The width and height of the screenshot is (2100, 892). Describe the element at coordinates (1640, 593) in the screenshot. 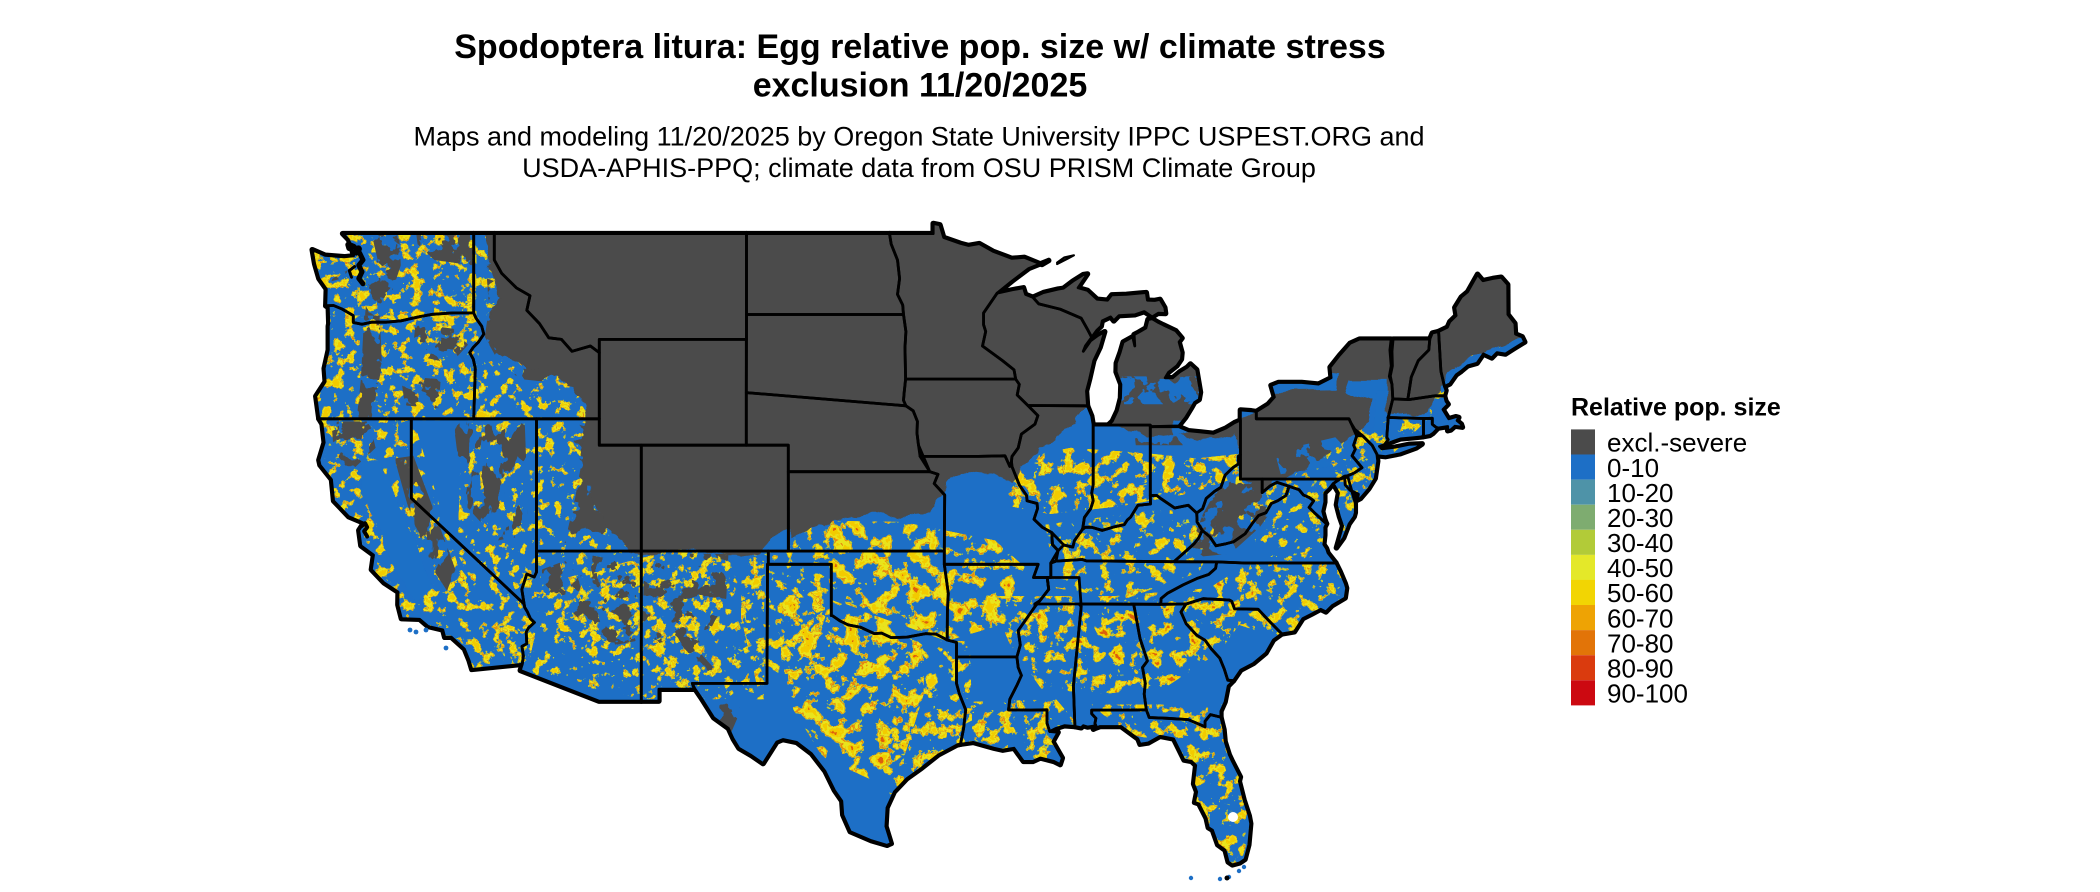

I see `svg-text: 50-60` at that location.